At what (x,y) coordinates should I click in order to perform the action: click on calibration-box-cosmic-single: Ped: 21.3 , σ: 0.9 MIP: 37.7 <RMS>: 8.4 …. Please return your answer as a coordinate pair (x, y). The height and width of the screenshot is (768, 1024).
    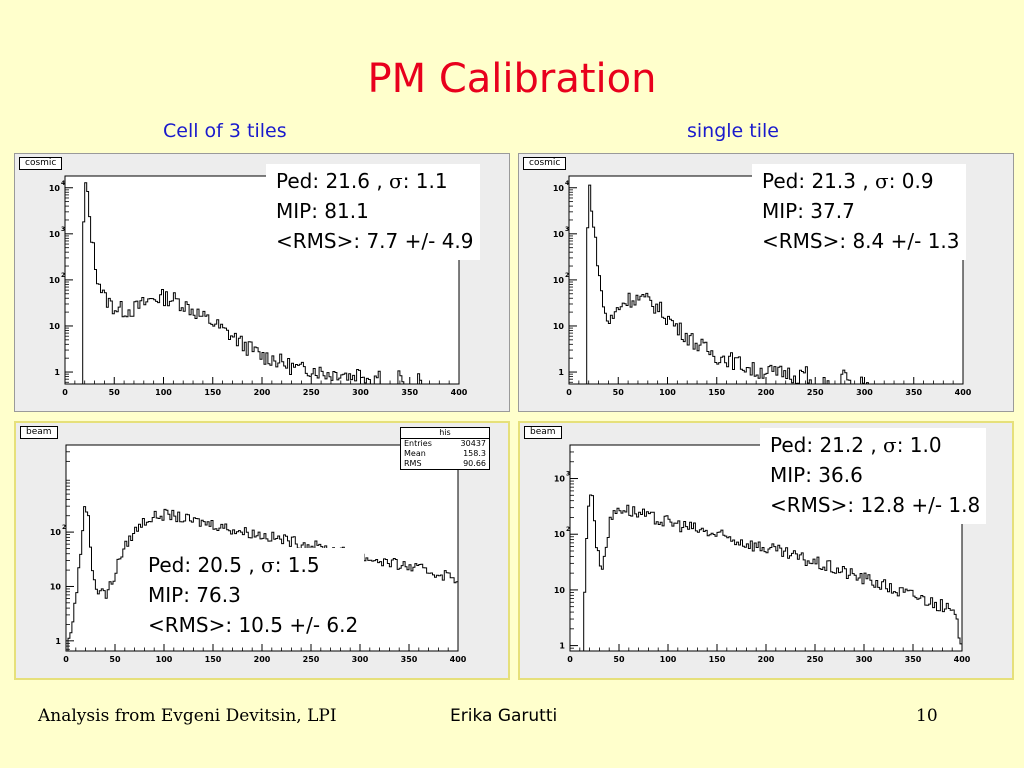
    Looking at the image, I should click on (859, 212).